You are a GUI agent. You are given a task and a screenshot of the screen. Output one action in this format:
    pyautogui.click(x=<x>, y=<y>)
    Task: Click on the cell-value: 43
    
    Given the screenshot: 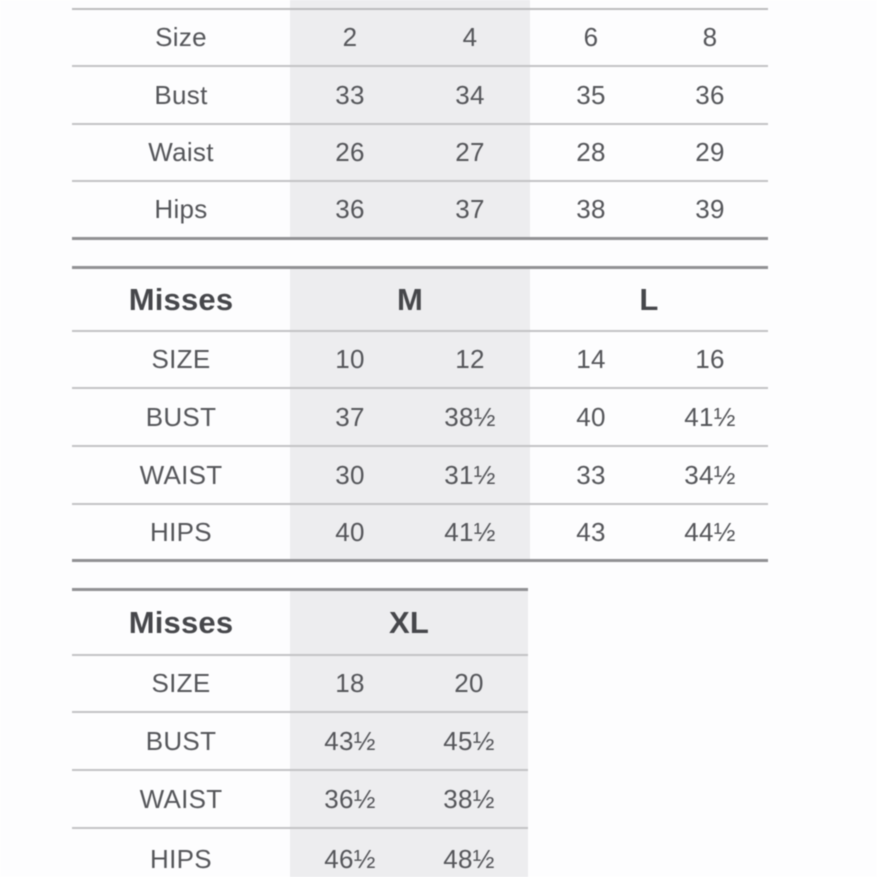 What is the action you would take?
    pyautogui.click(x=591, y=531)
    